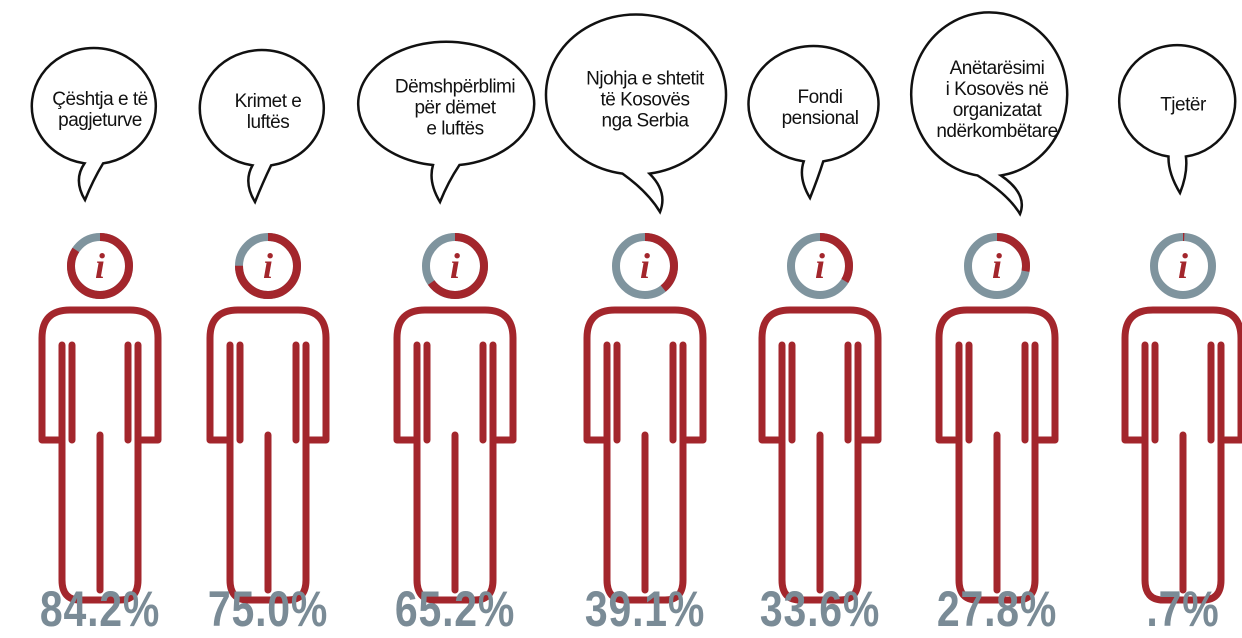 Image resolution: width=1242 pixels, height=638 pixels. What do you see at coordinates (820, 609) in the screenshot?
I see `value-label: 33.6%` at bounding box center [820, 609].